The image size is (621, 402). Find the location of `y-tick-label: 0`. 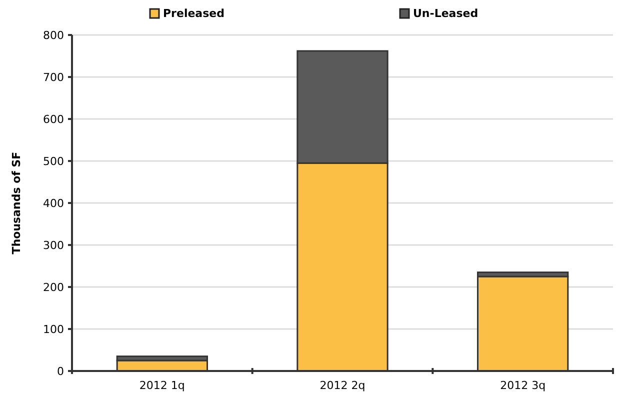

y-tick-label: 0 is located at coordinates (60, 371).